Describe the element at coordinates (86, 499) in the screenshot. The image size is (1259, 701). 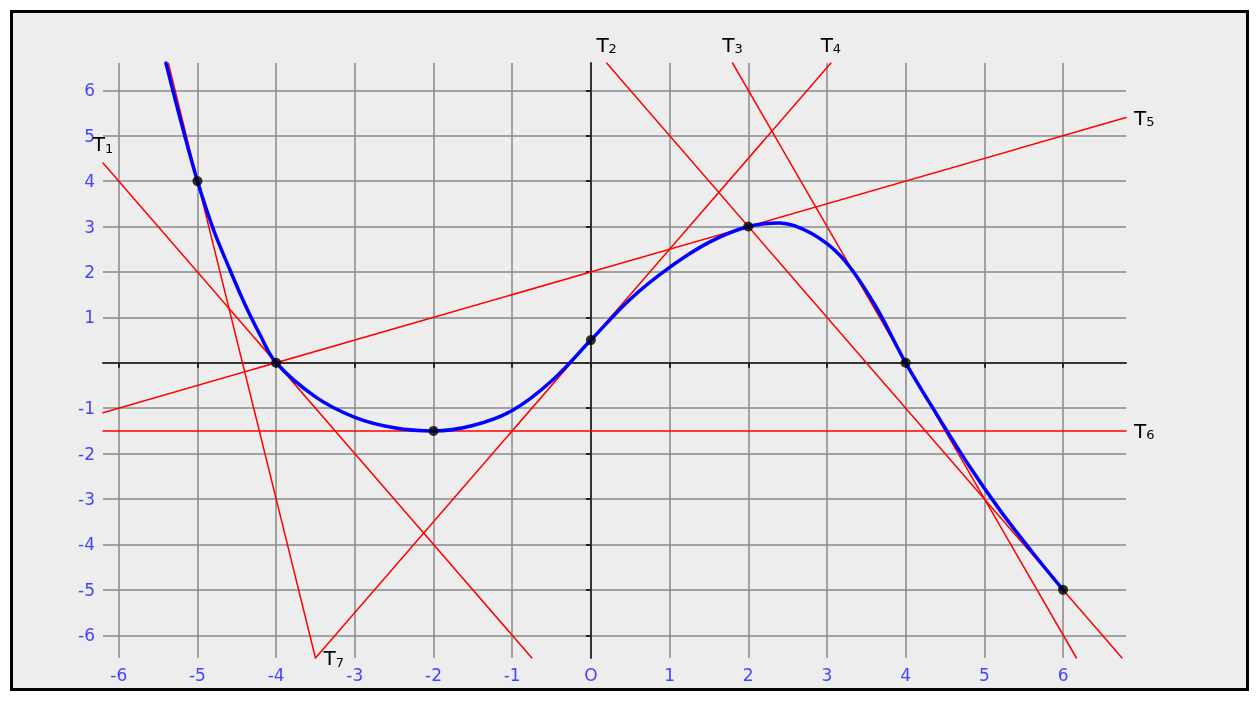
I see `y-tick-label: -3` at that location.